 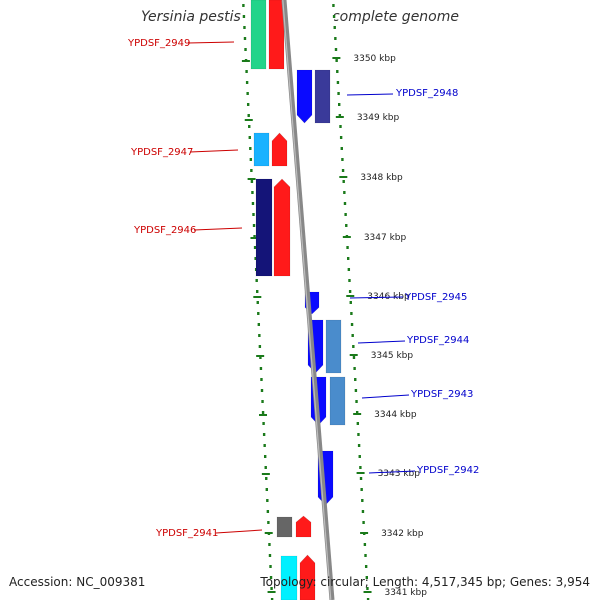 I want to click on scale-tick-label: 3343 kbp, so click(x=399, y=474).